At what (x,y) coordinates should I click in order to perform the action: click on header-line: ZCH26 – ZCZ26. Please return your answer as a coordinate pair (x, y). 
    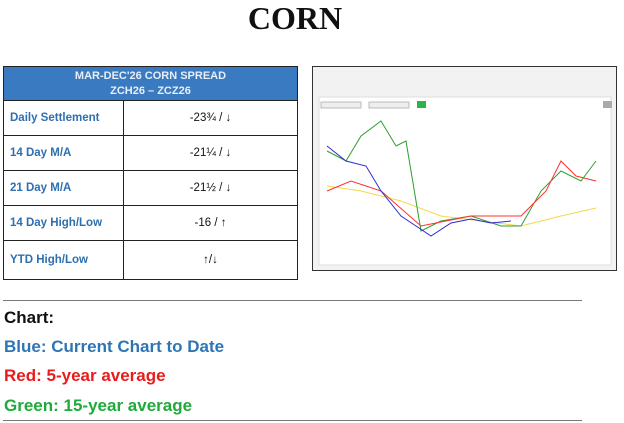
    Looking at the image, I should click on (150, 90).